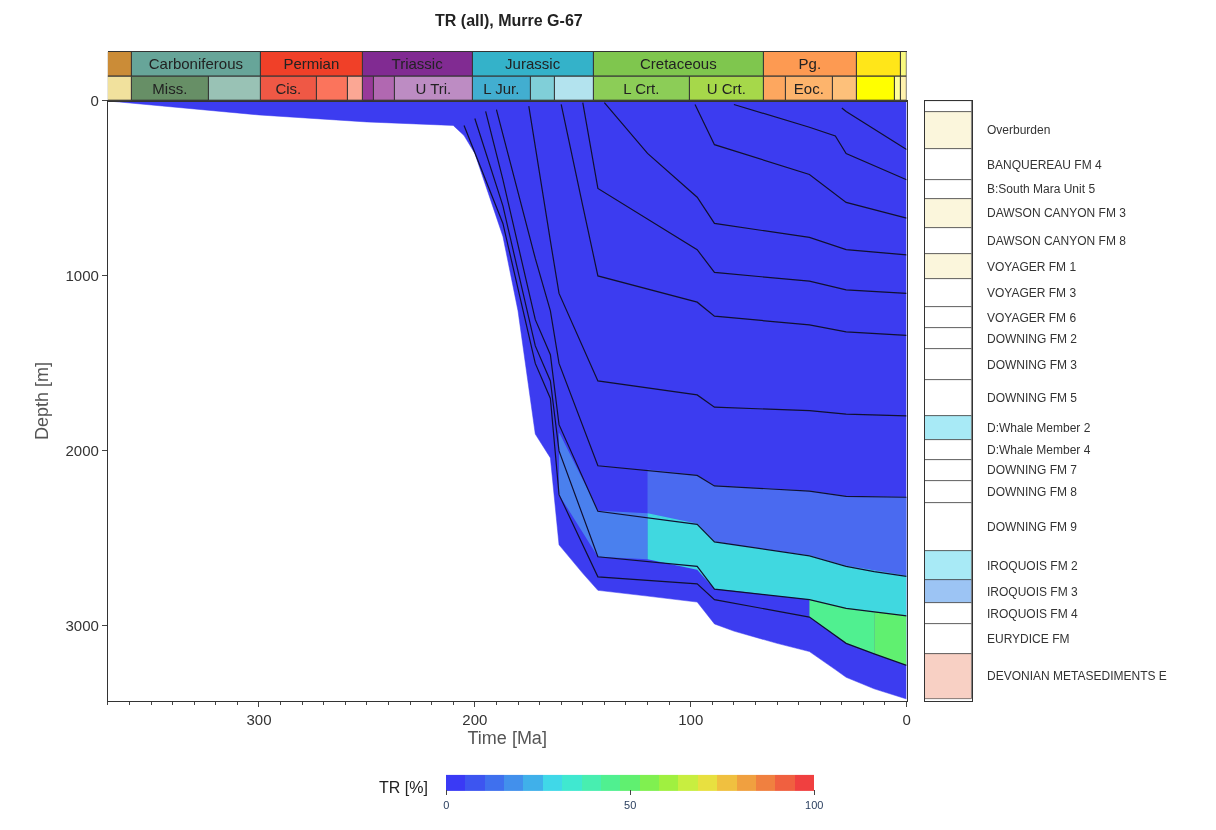 The image size is (1216, 830). What do you see at coordinates (1032, 470) in the screenshot?
I see `series-label: DOWNING FM 7` at bounding box center [1032, 470].